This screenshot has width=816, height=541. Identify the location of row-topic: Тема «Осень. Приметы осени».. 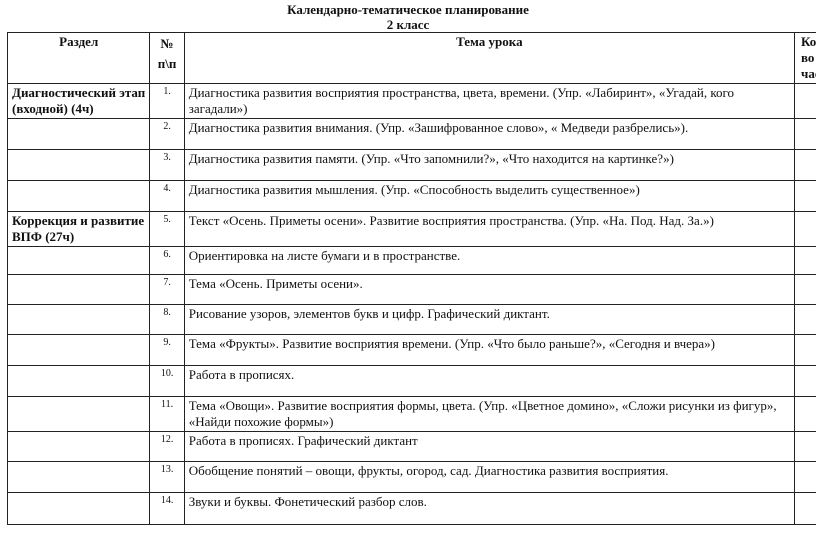
(489, 289).